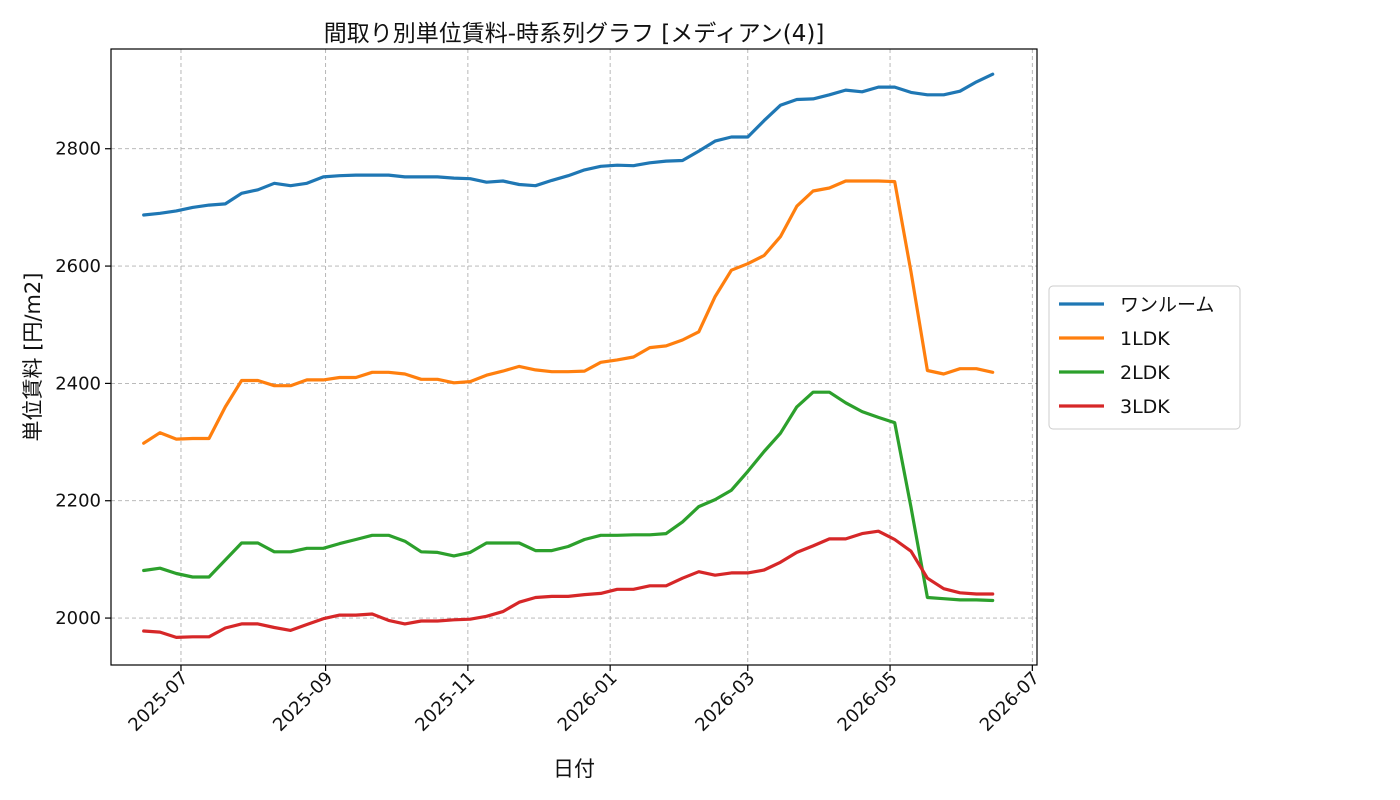 Image resolution: width=1400 pixels, height=800 pixels. Describe the element at coordinates (725, 702) in the screenshot. I see `x-tick-label: 2026-03` at that location.